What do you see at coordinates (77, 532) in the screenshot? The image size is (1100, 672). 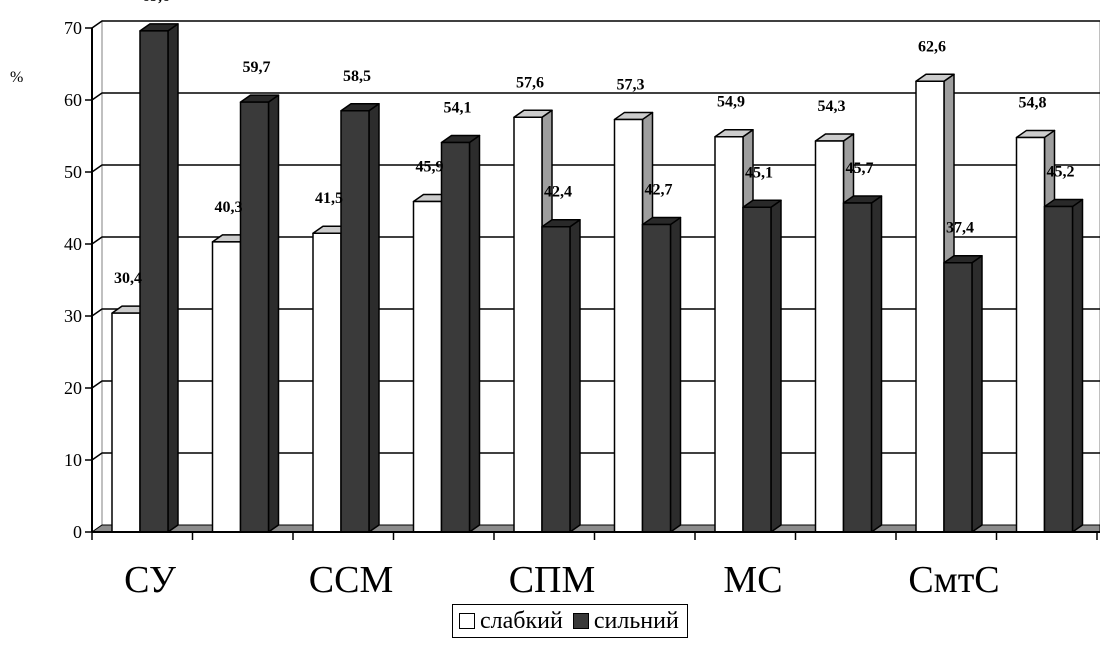 I see `y-tick-label-0: 0` at bounding box center [77, 532].